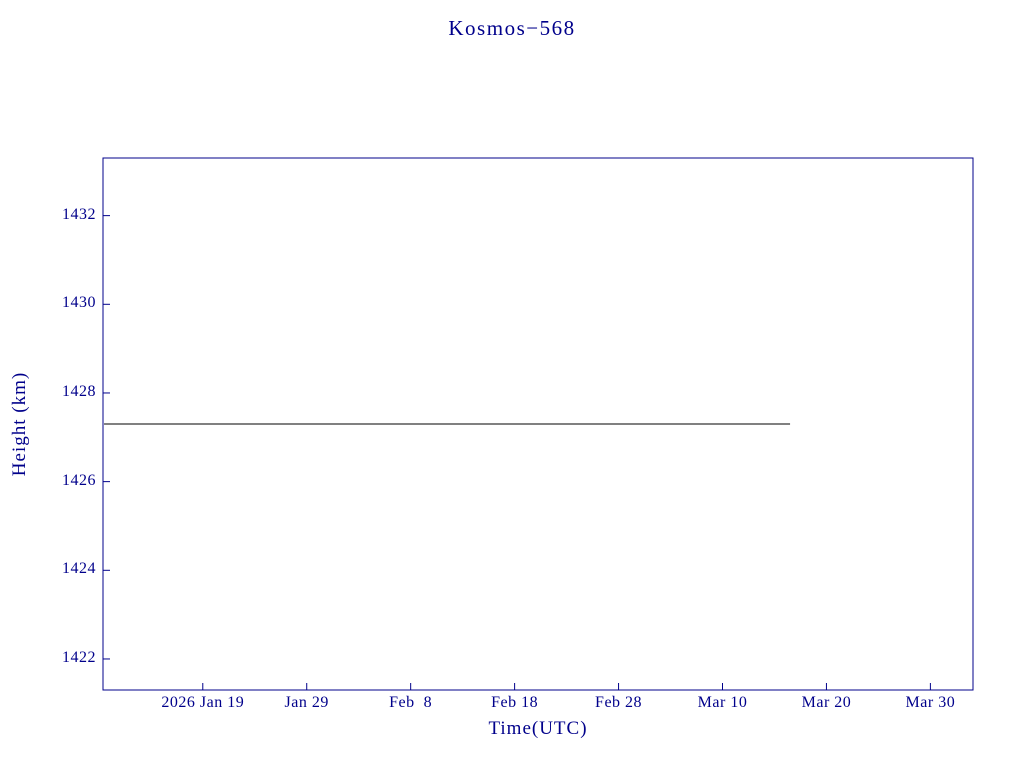  I want to click on y-tick-label: 1428, so click(79, 391).